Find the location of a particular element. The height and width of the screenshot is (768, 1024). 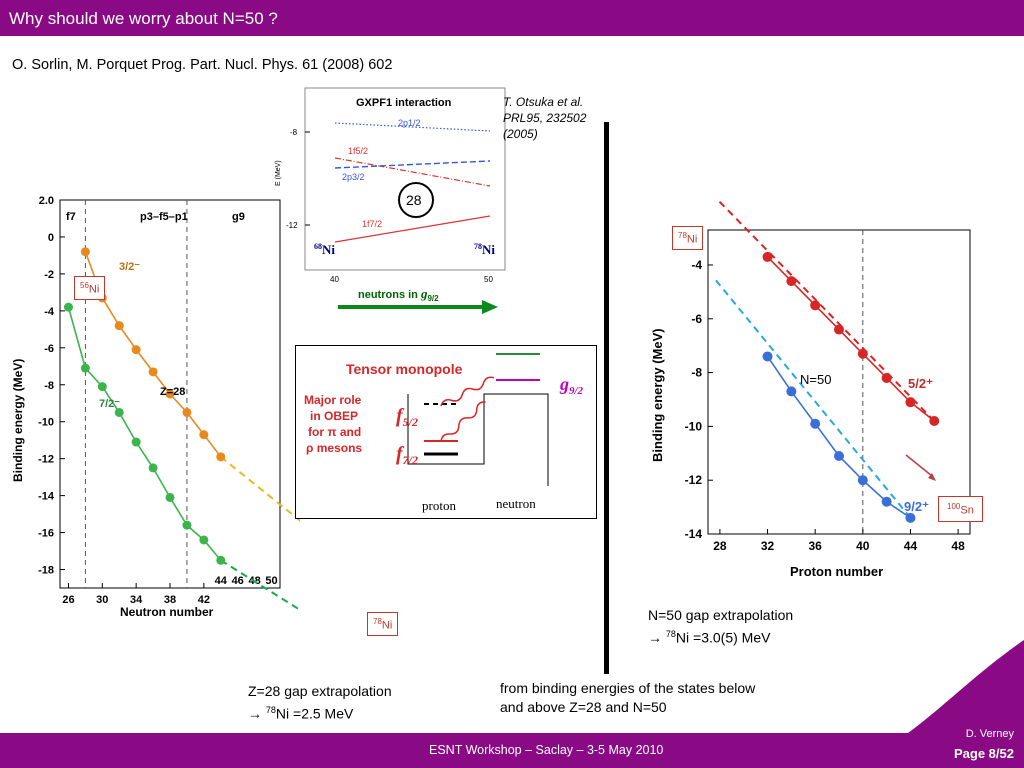

gxpf1-xtick-50: 50 is located at coordinates (488, 279).